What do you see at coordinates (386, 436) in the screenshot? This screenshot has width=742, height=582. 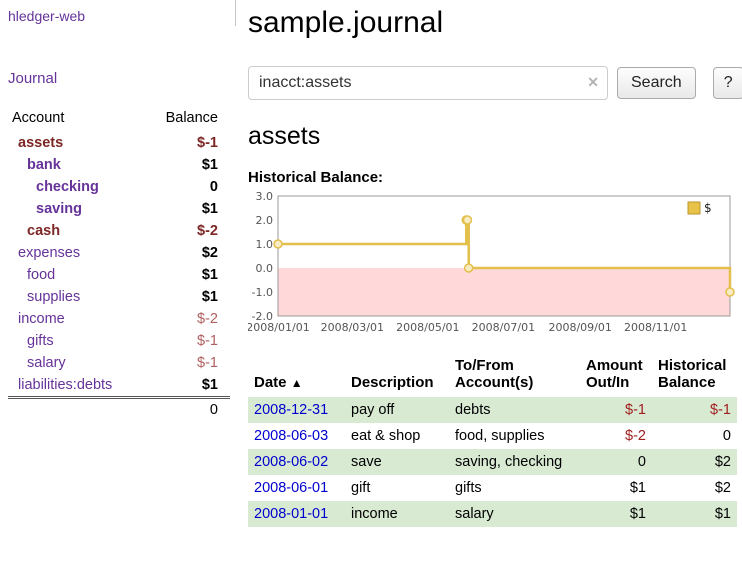 I see `transaction-description: eat & shop` at bounding box center [386, 436].